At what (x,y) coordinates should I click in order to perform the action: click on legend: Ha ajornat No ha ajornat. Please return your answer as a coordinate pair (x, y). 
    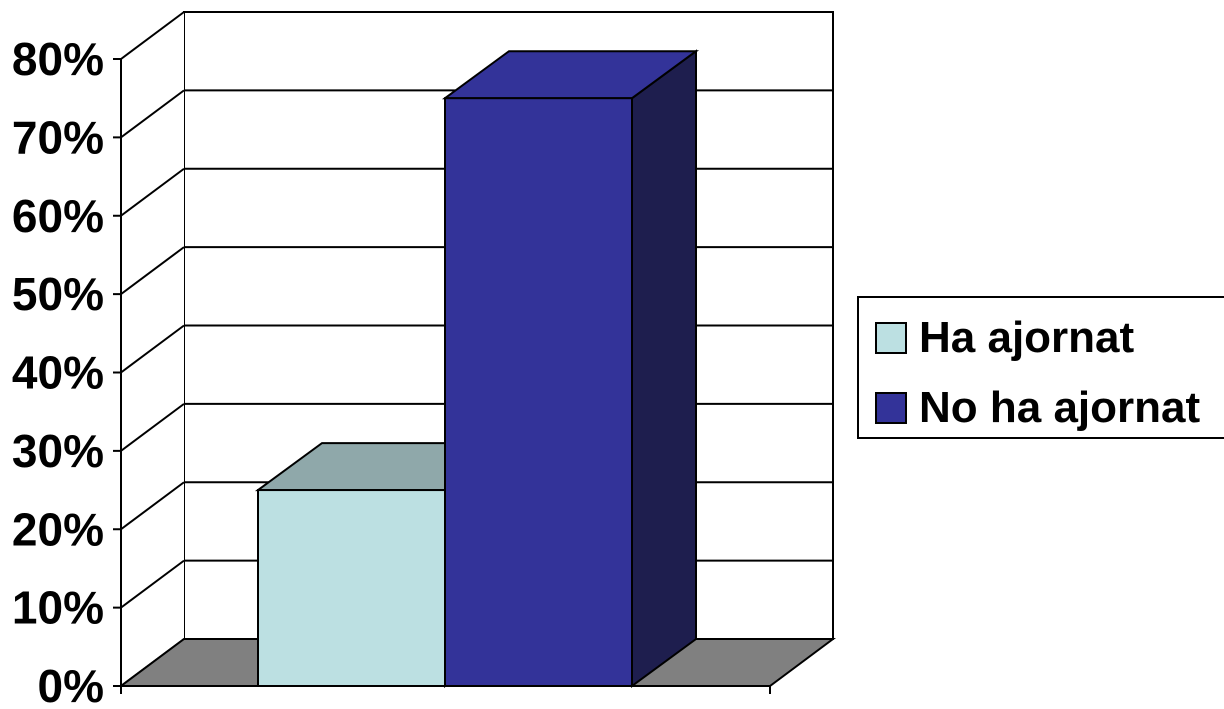
    Looking at the image, I should click on (1040, 367).